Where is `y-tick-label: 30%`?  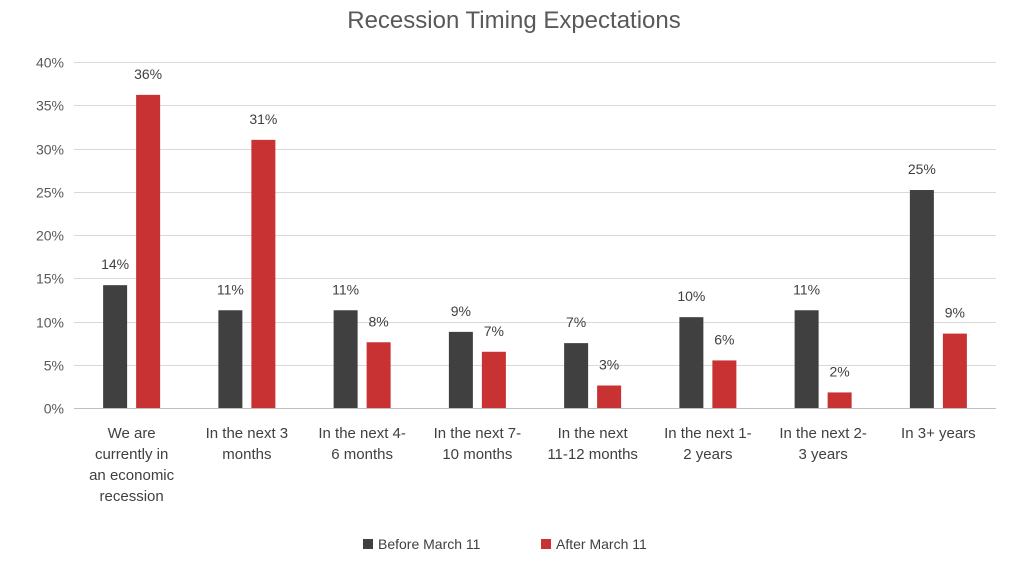 y-tick-label: 30% is located at coordinates (50, 150).